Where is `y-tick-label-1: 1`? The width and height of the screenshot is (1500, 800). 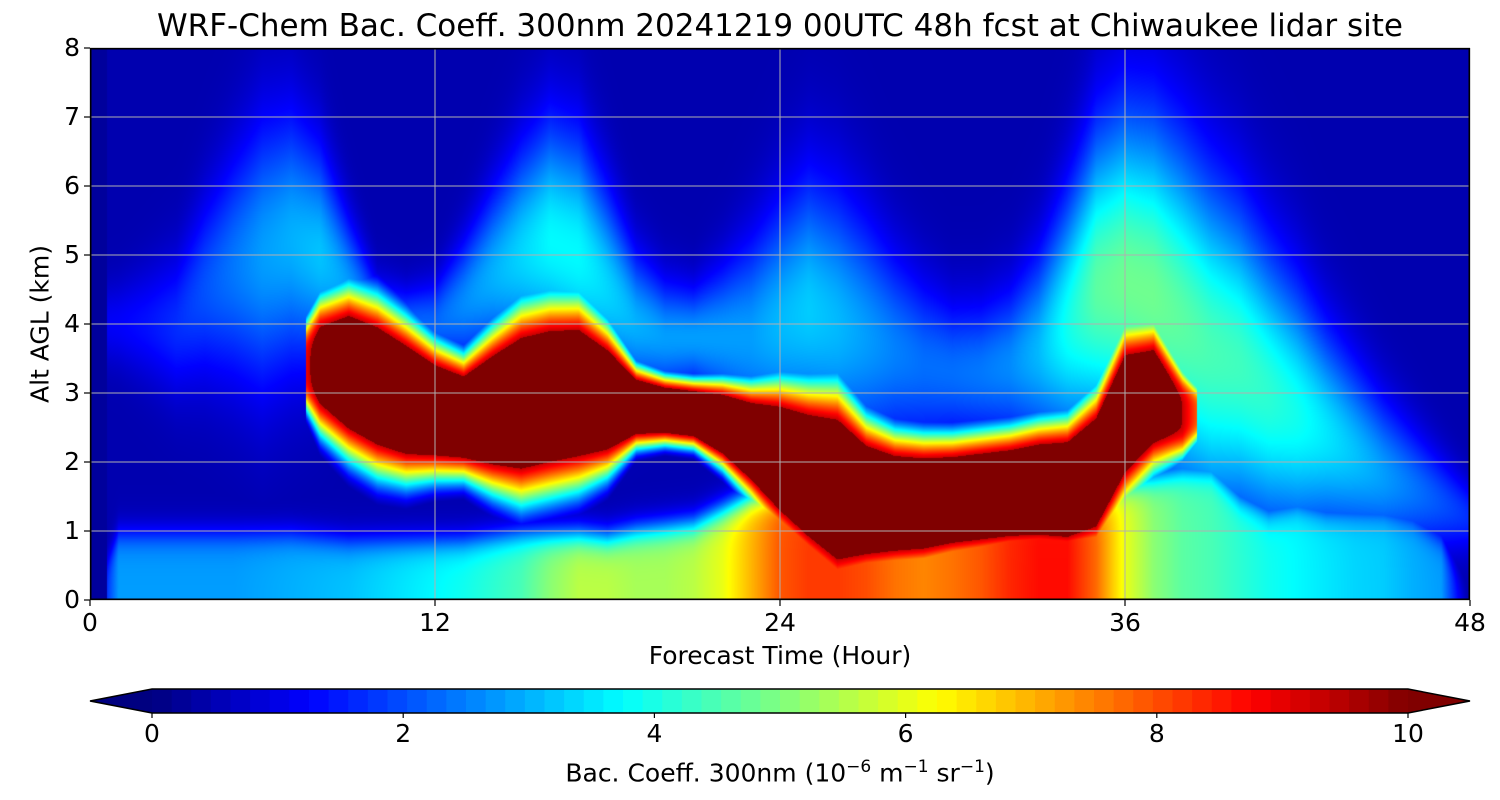
y-tick-label-1: 1 is located at coordinates (72, 530).